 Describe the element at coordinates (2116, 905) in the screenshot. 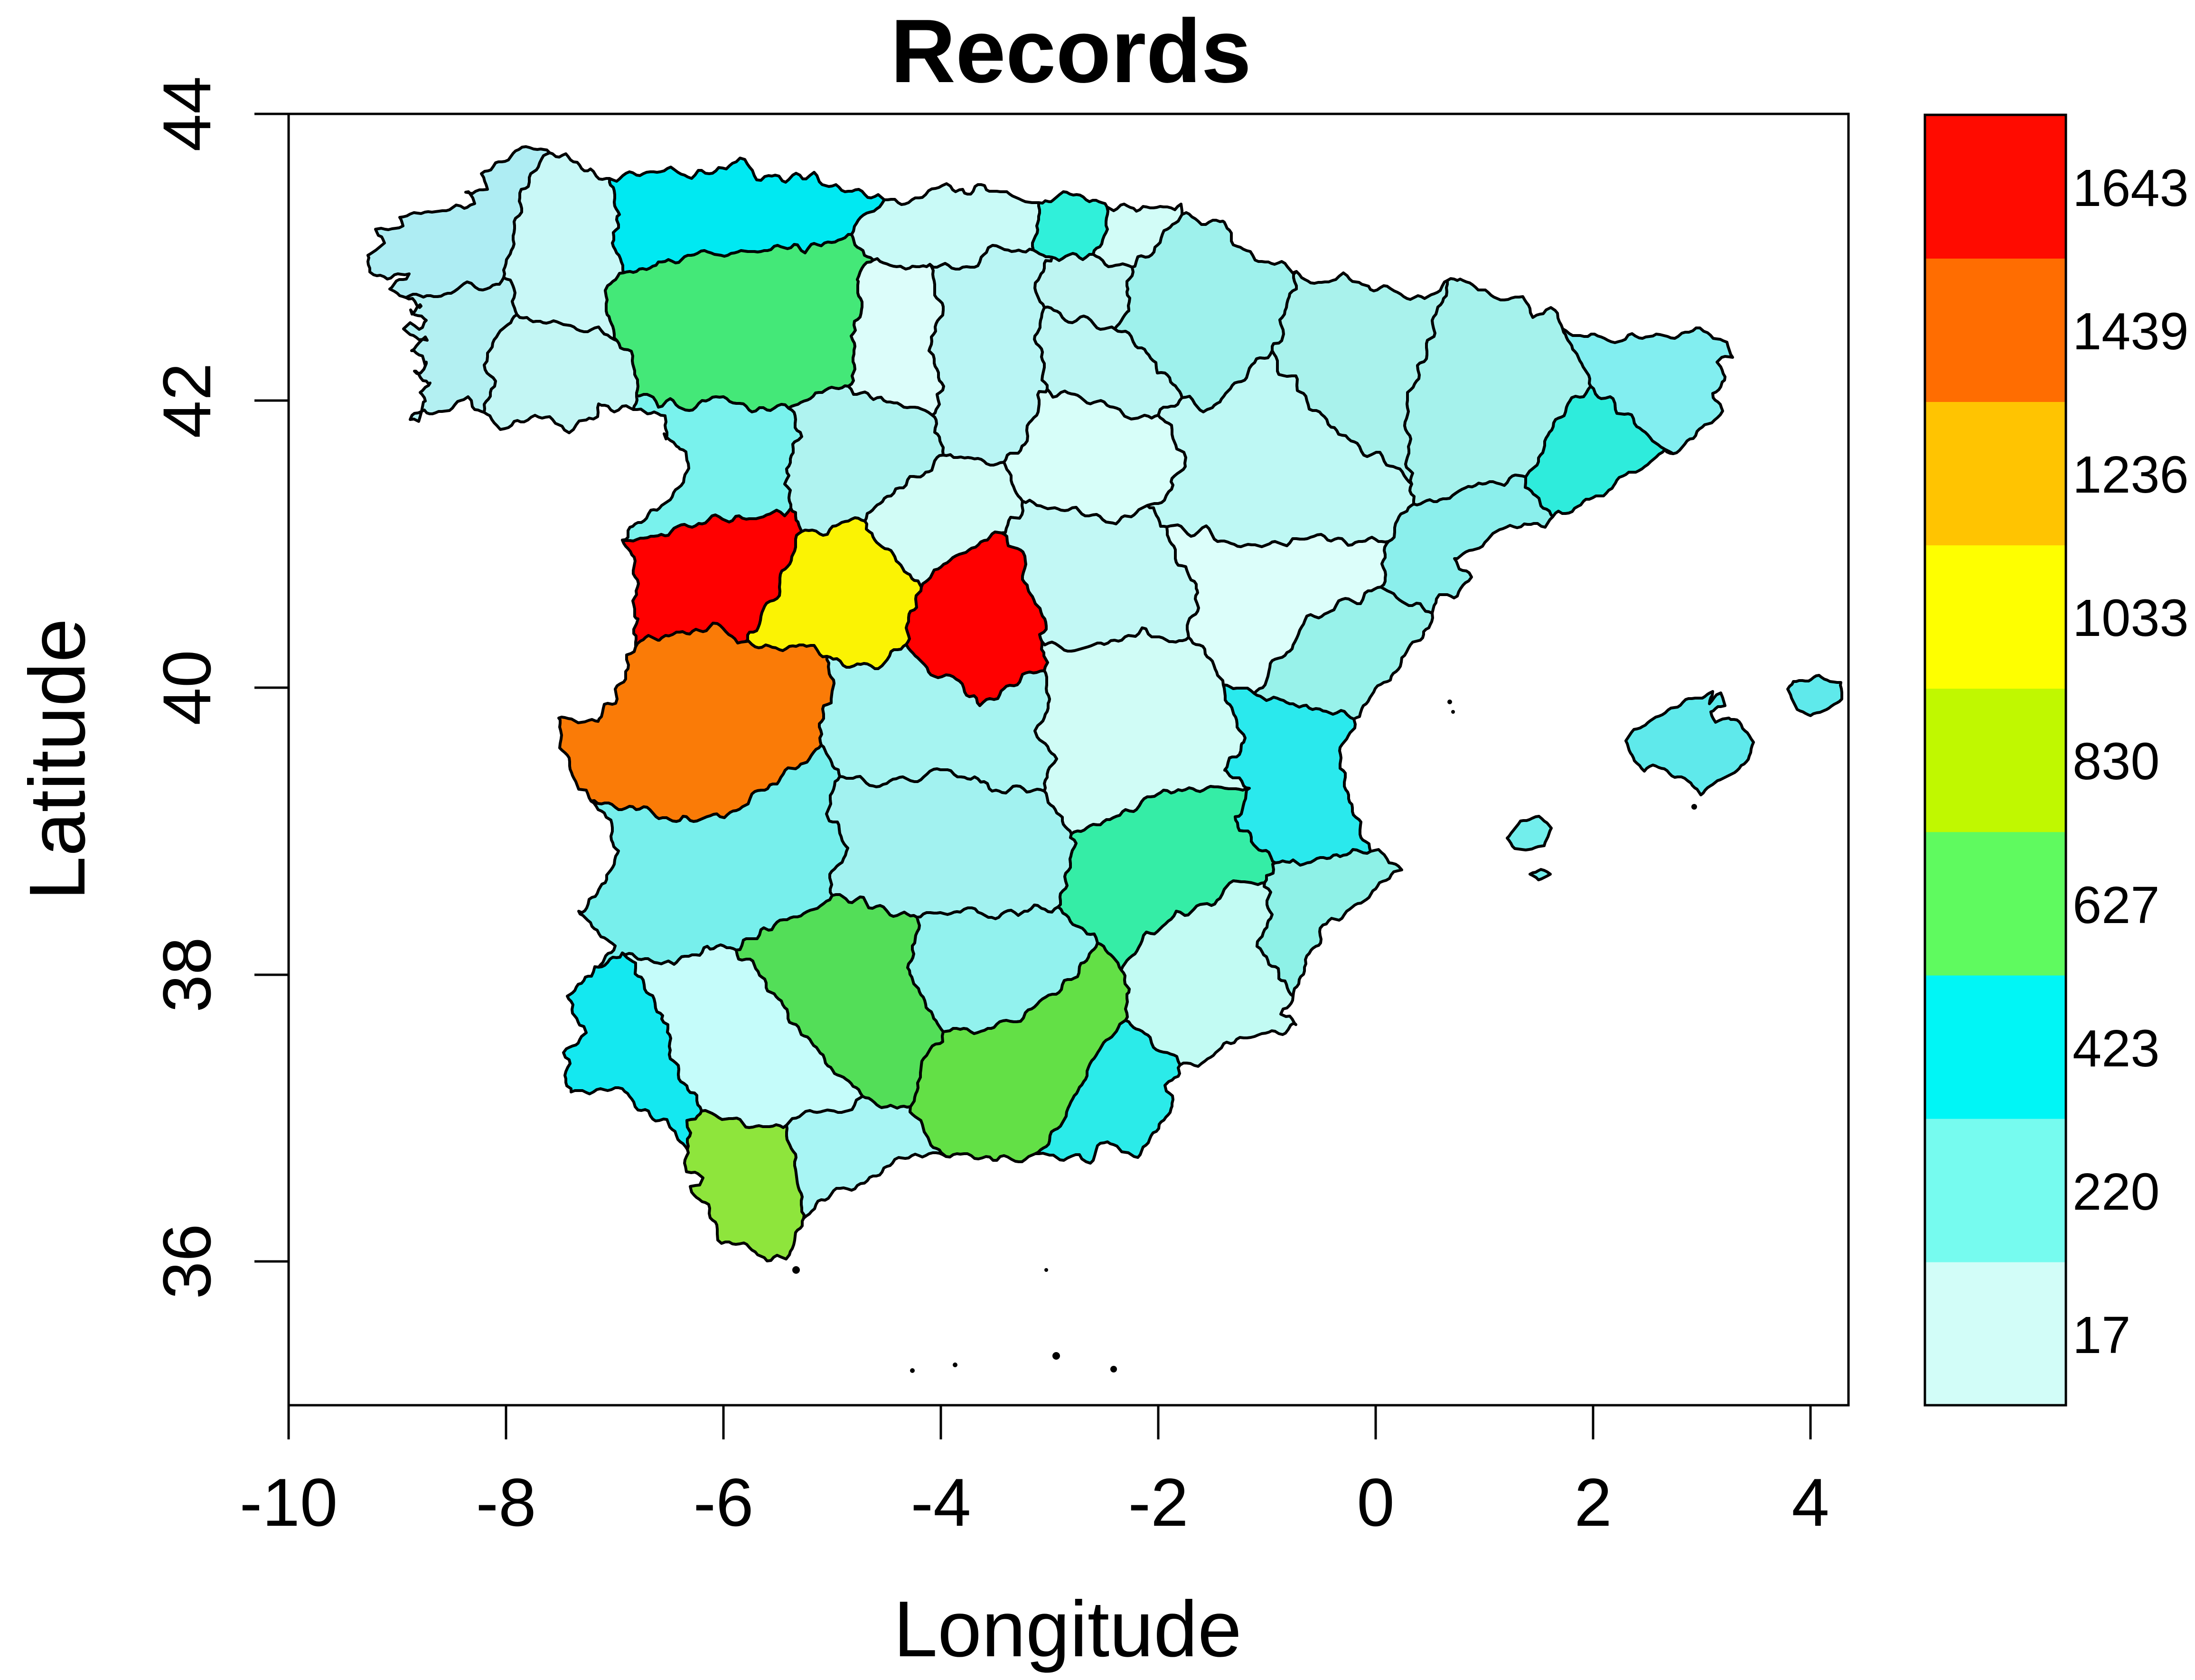

I see `svg-text: 627` at that location.